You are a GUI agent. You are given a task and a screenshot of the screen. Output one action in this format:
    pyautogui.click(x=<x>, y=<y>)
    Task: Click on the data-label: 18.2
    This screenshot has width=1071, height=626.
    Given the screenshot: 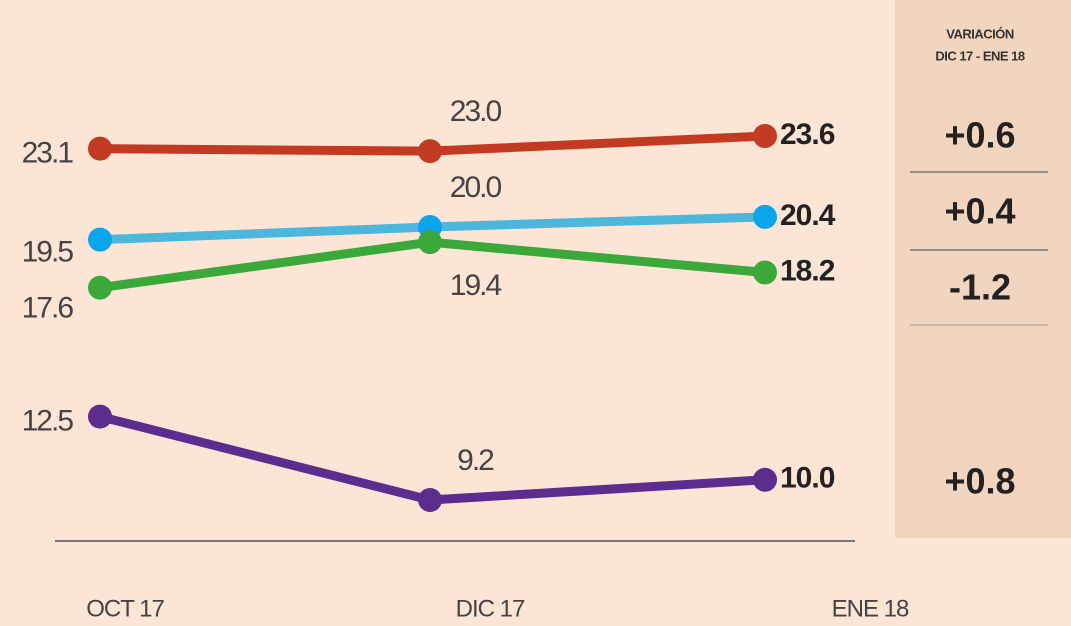 What is the action you would take?
    pyautogui.click(x=807, y=270)
    